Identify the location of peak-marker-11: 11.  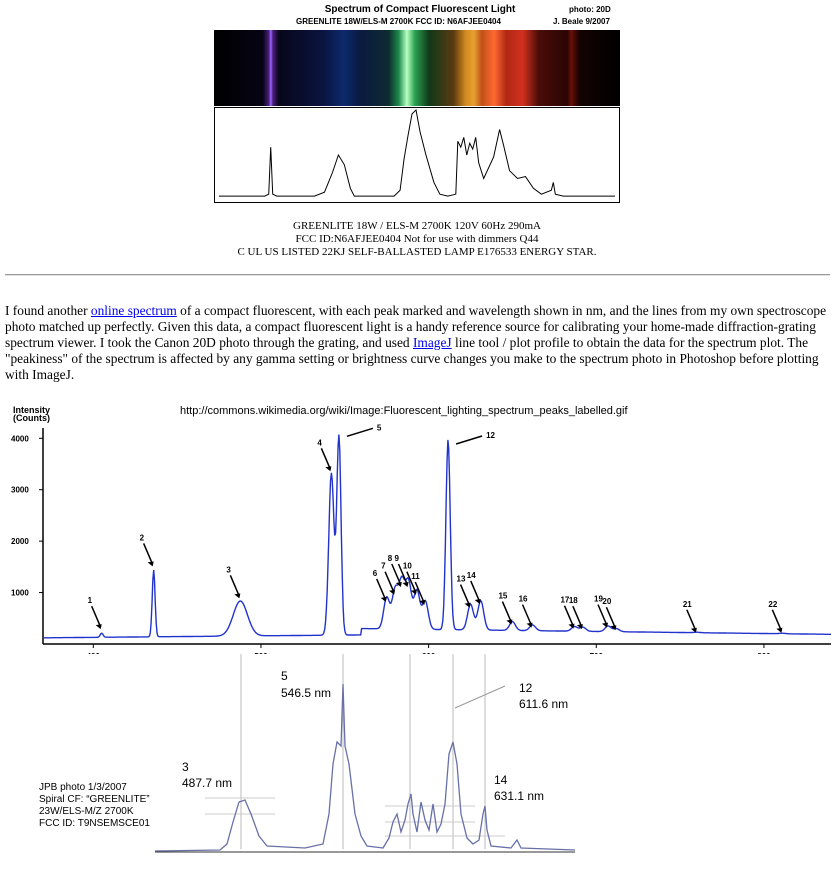
(418, 588).